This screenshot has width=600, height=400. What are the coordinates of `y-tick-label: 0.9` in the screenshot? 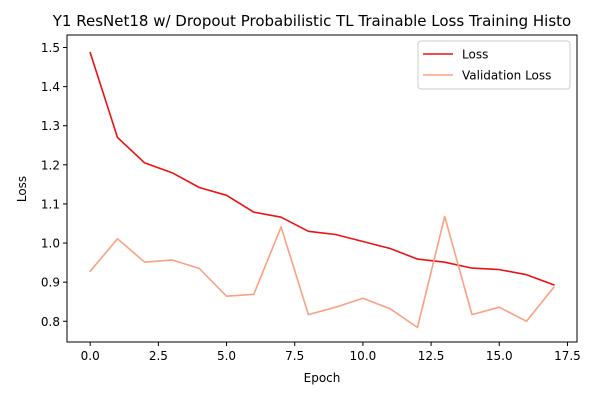 It's located at (50, 283).